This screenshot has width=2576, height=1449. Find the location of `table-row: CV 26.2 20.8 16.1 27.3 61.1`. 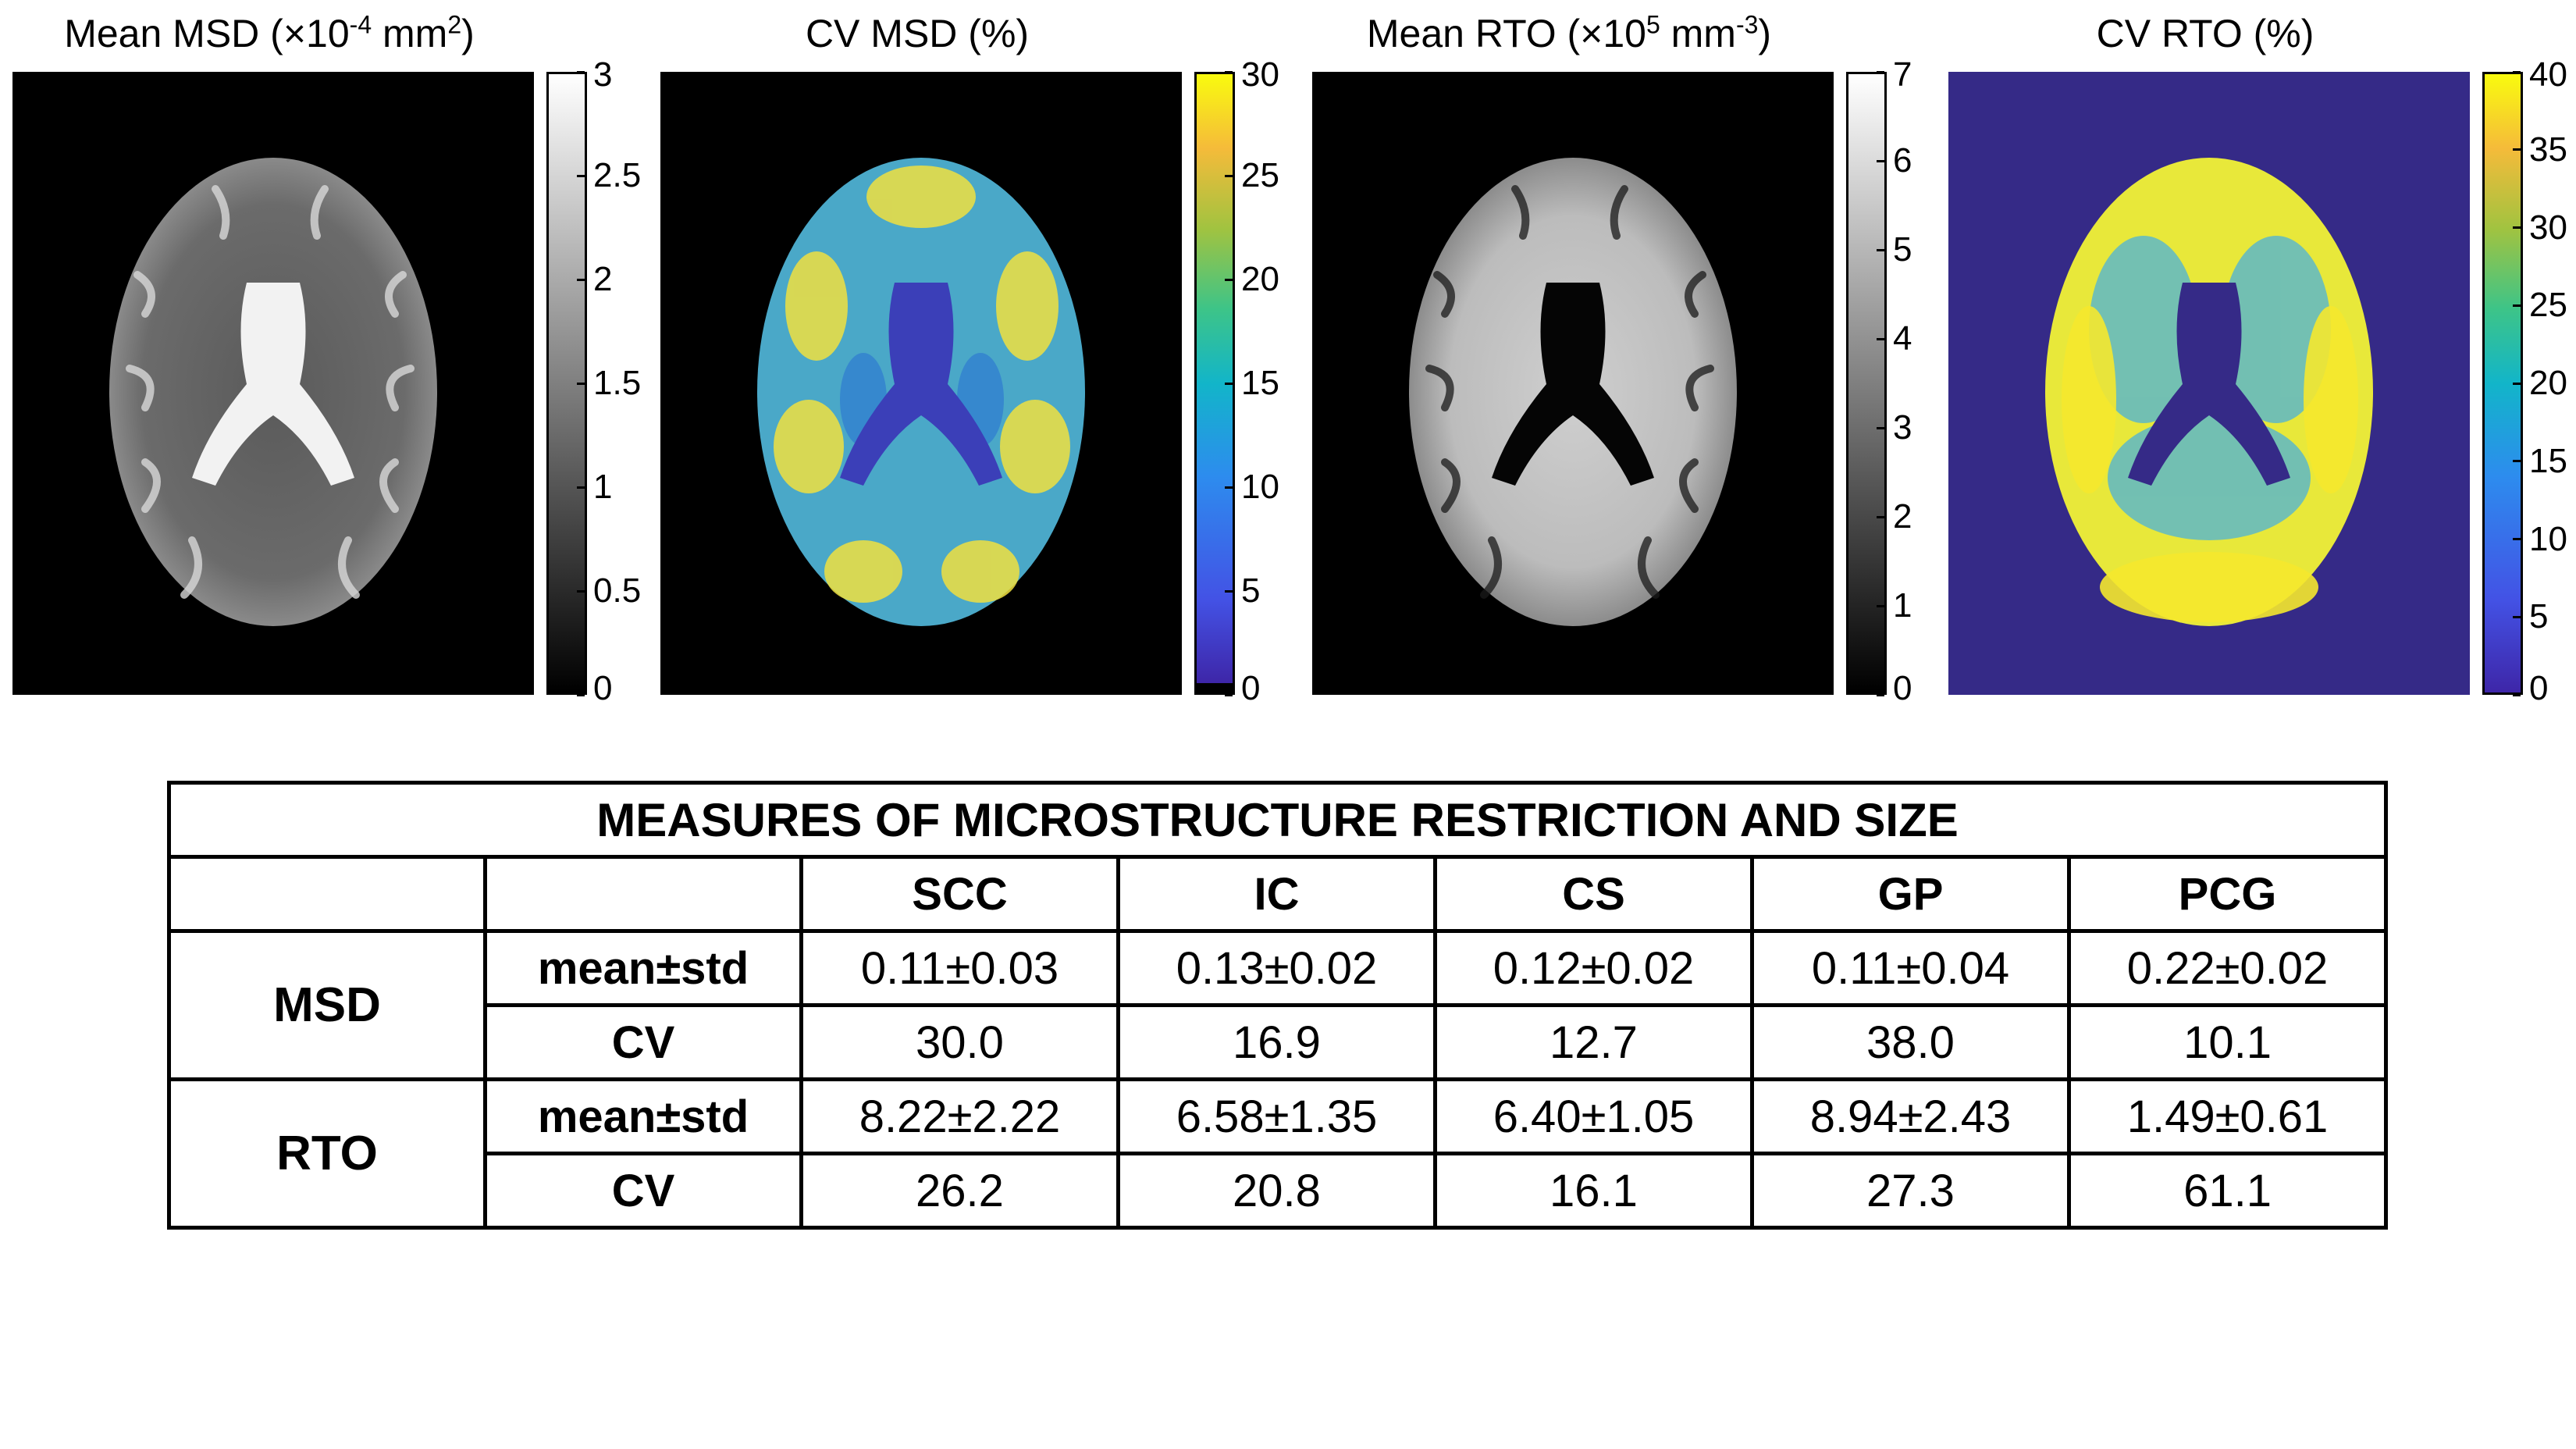

table-row: CV 26.2 20.8 16.1 27.3 61.1 is located at coordinates (1279, 1191).